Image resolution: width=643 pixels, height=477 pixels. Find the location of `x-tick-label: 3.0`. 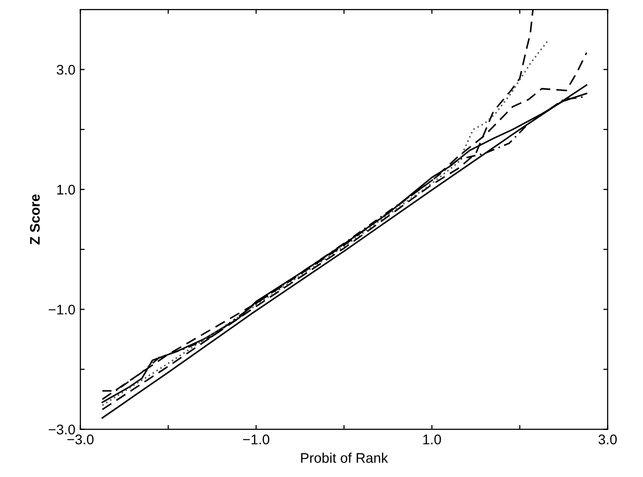

x-tick-label: 3.0 is located at coordinates (607, 439).